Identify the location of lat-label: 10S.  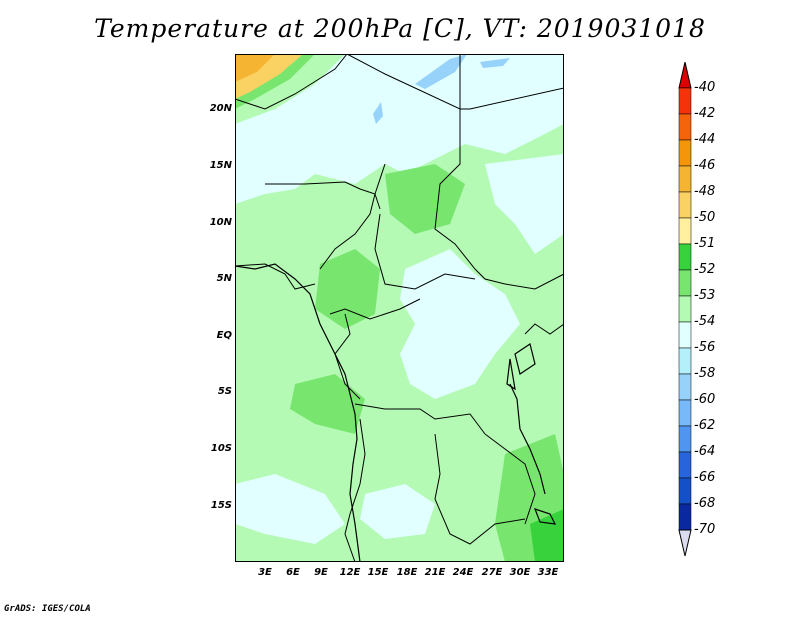
(221, 448).